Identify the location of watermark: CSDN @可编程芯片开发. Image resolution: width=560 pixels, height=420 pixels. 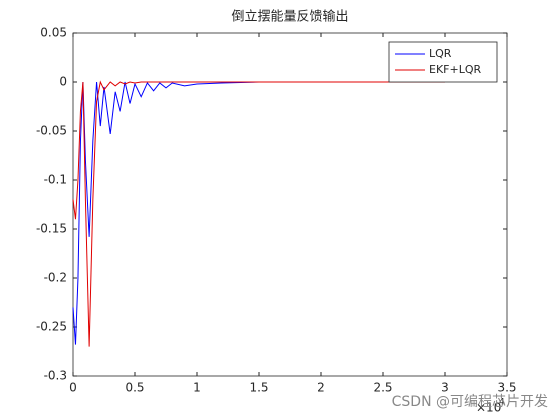
(470, 402).